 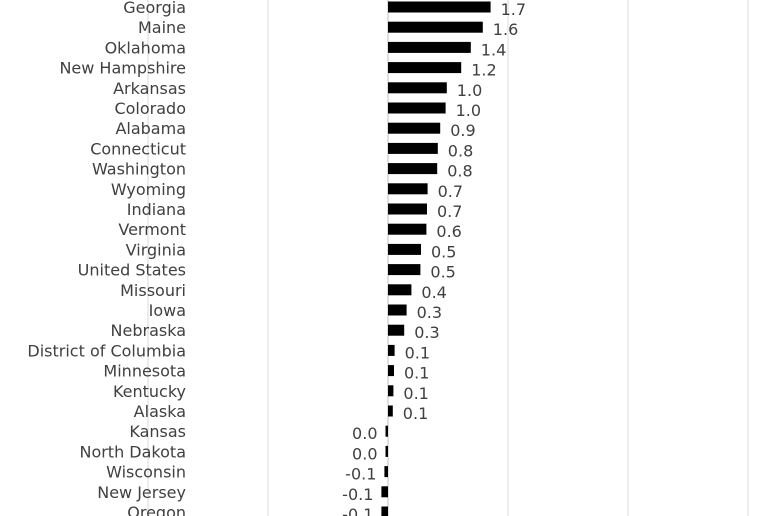 What do you see at coordinates (146, 472) in the screenshot?
I see `category-label: Wisconsin` at bounding box center [146, 472].